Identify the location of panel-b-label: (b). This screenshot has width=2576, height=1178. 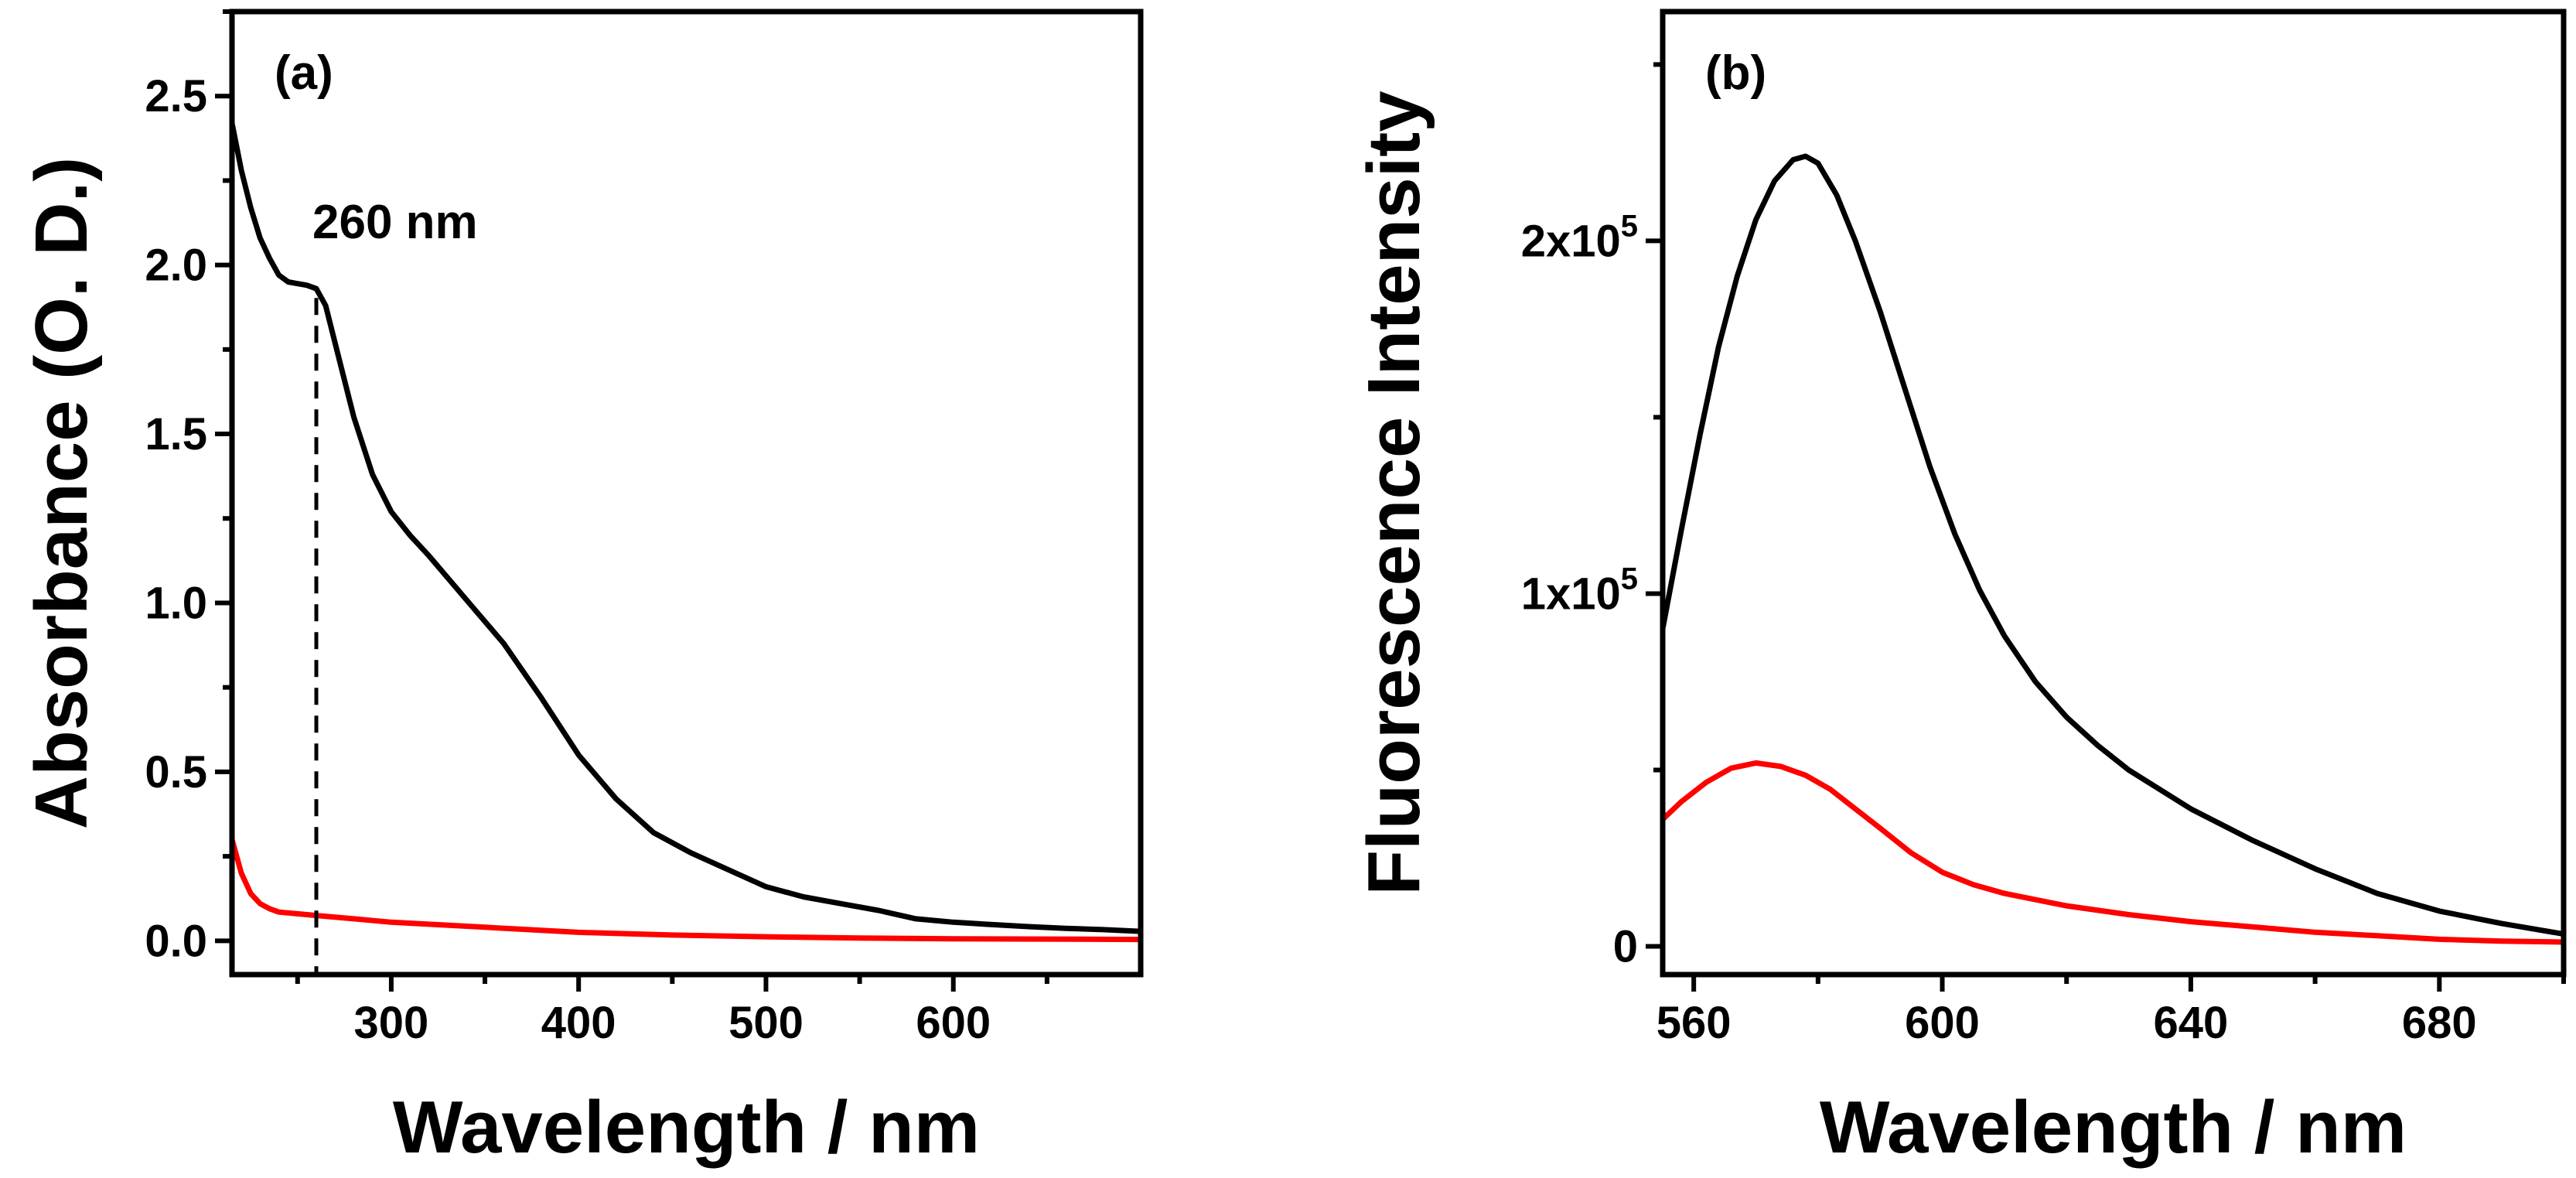
(1736, 73).